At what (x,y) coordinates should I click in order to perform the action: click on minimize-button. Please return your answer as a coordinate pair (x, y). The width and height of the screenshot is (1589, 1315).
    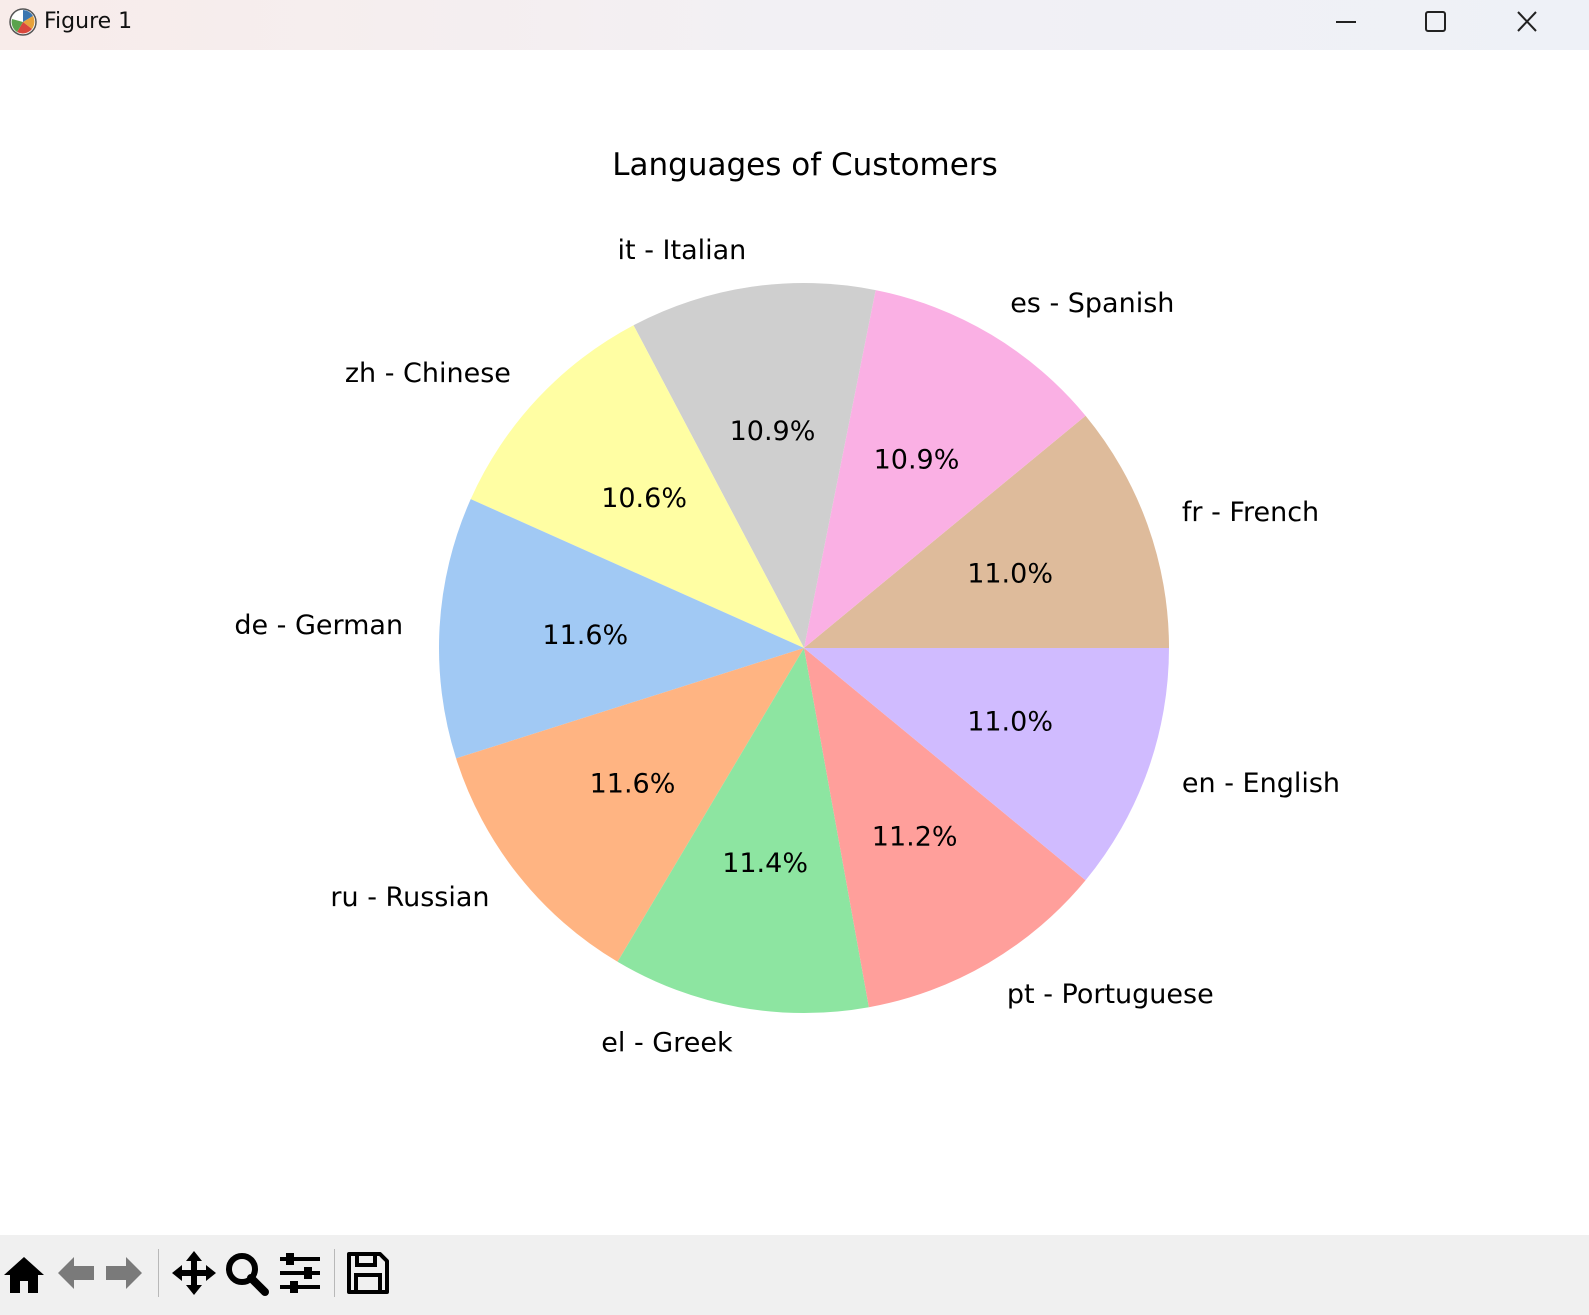
    Looking at the image, I should click on (1365, 23).